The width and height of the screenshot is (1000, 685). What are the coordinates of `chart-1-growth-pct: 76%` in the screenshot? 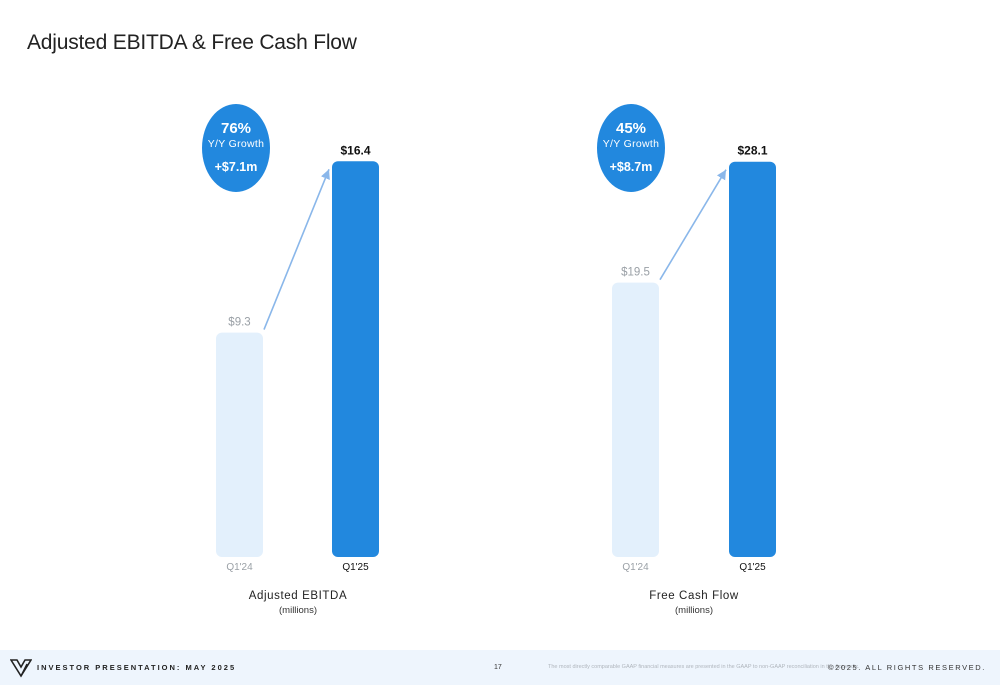 It's located at (236, 128).